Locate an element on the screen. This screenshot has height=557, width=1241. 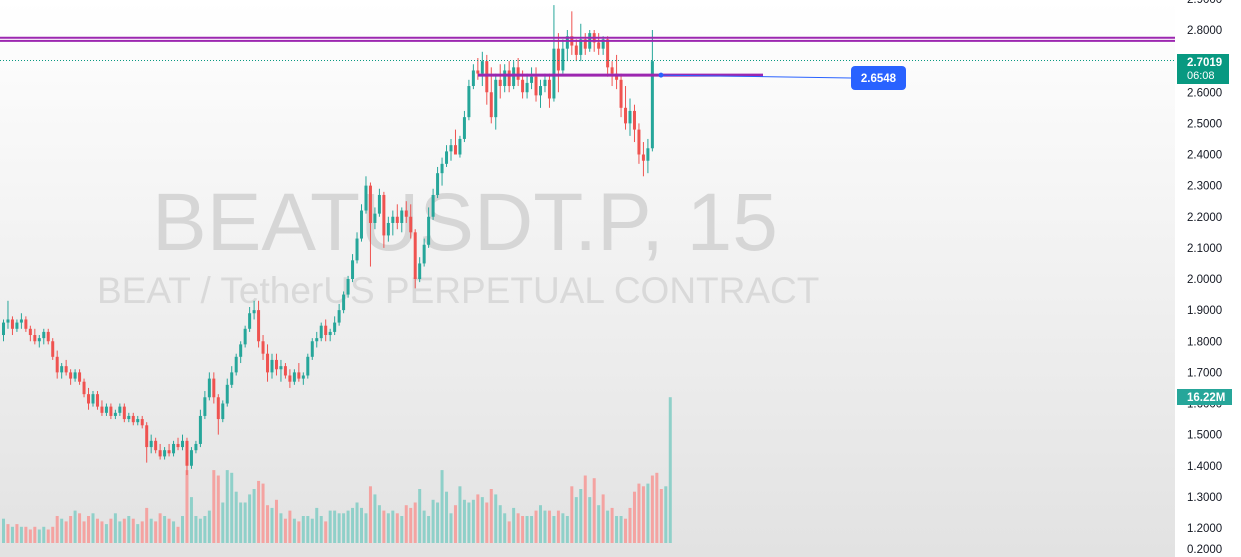
price-tick-label: 1.9000 is located at coordinates (1204, 311).